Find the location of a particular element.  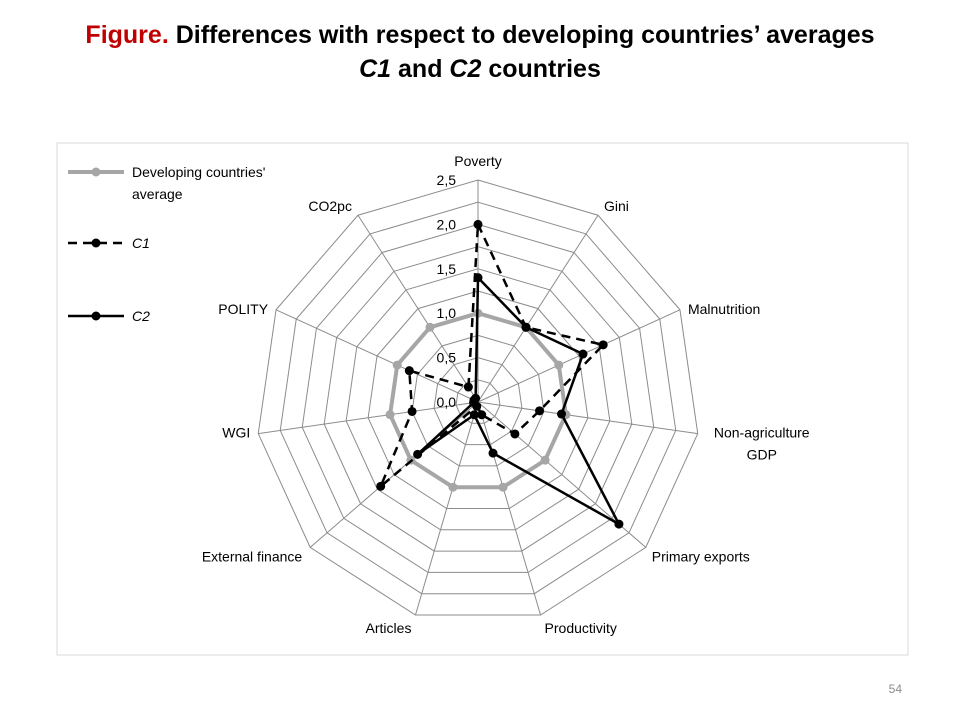

page-number: 54 is located at coordinates (895, 689).